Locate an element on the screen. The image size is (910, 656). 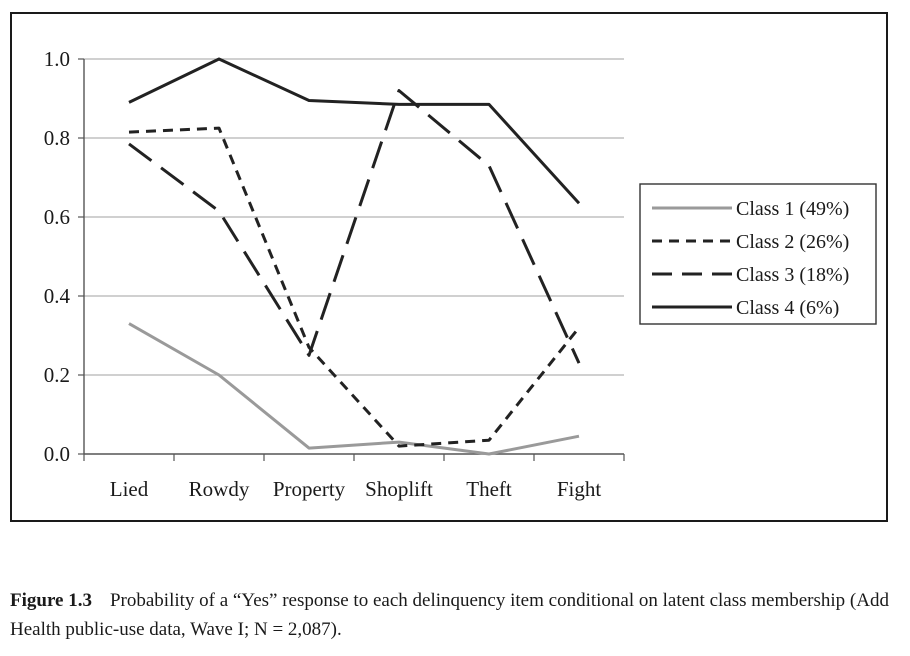
legend-label-class-3: Class 3 (18%) is located at coordinates (792, 275).